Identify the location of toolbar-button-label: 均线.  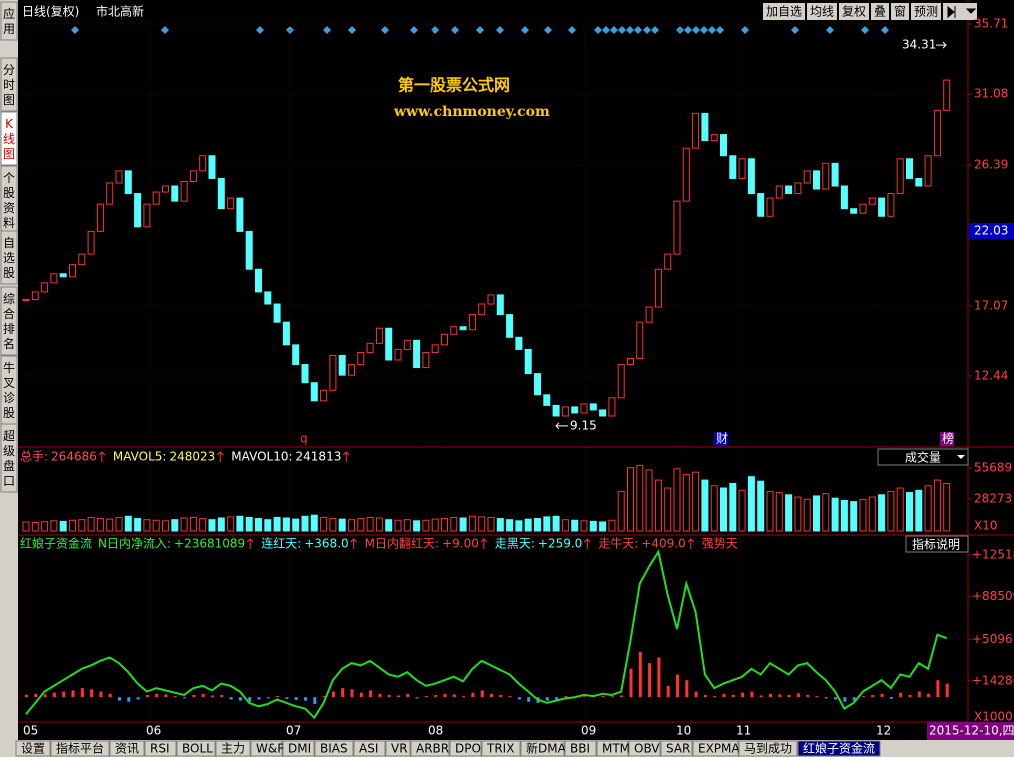
(822, 12).